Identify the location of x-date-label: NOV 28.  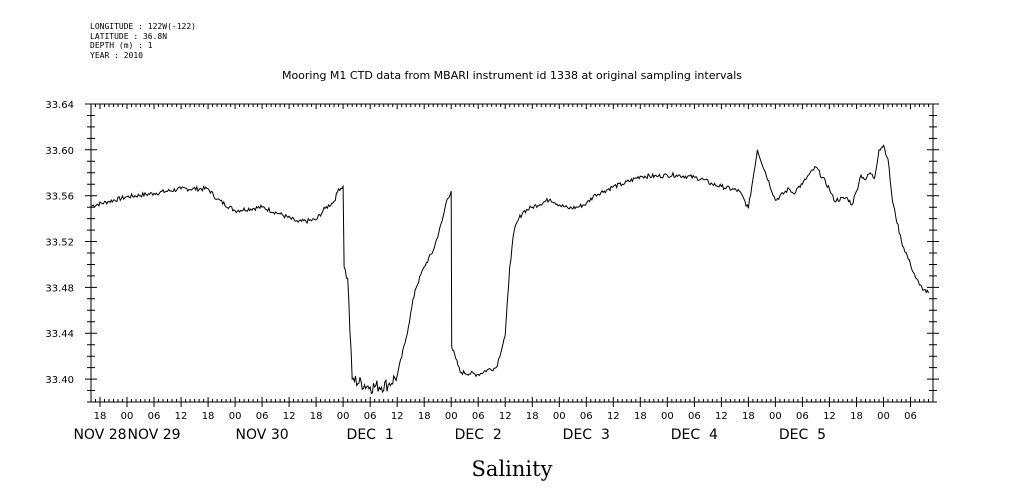
(99, 435).